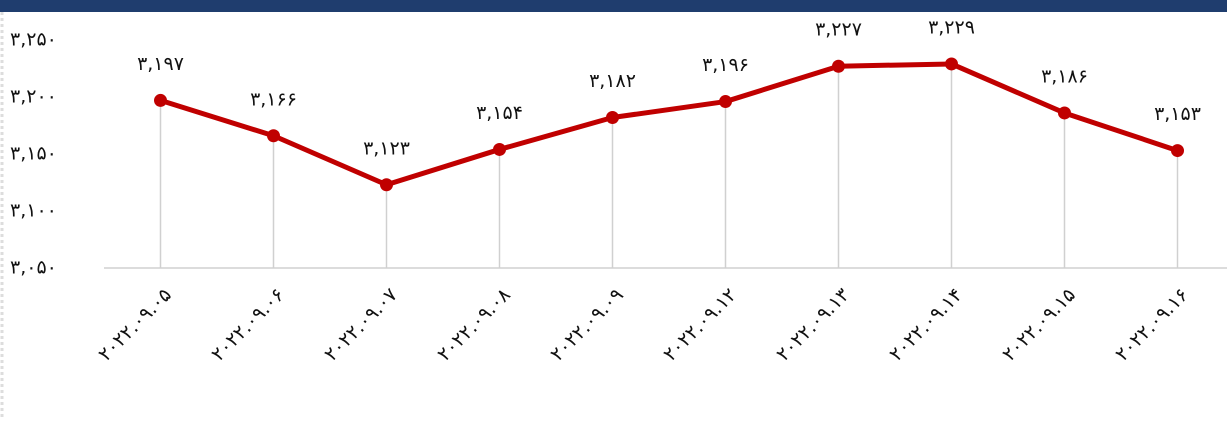 This screenshot has width=1227, height=422. What do you see at coordinates (700, 325) in the screenshot?
I see `x-tick-label: ۲۰۲۲.۰۹.۱۲` at bounding box center [700, 325].